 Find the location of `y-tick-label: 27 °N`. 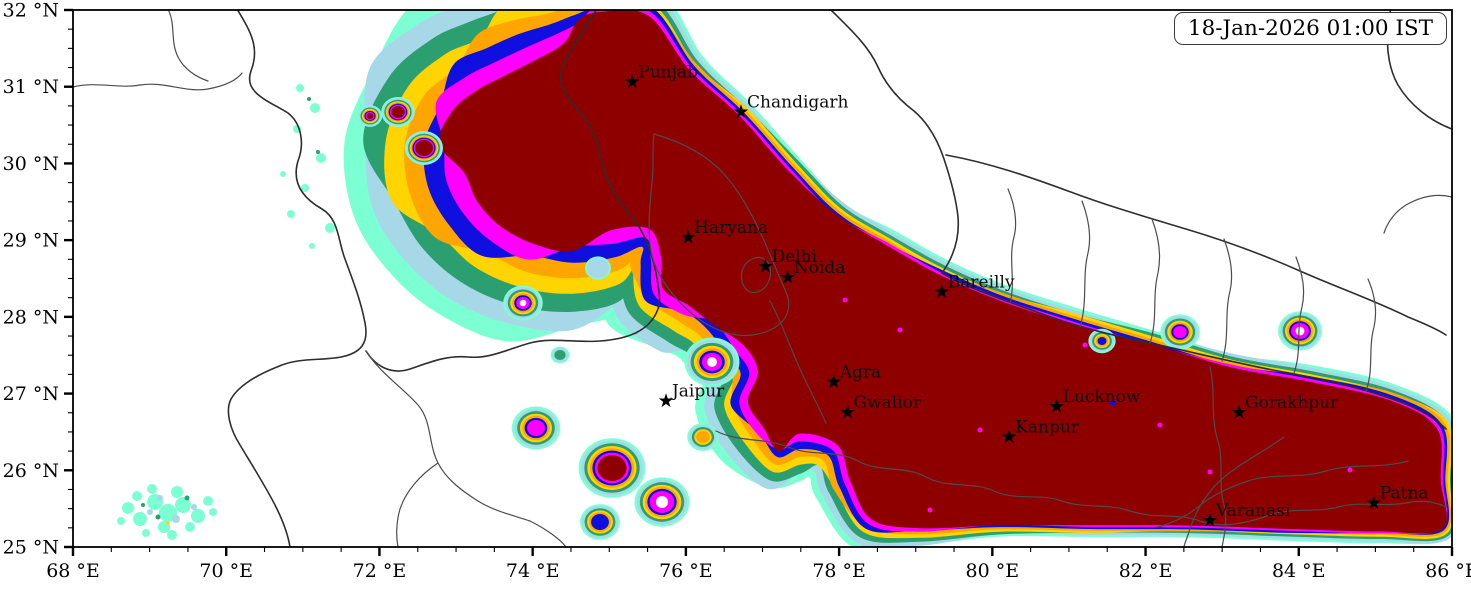

y-tick-label: 27 °N is located at coordinates (31, 394).